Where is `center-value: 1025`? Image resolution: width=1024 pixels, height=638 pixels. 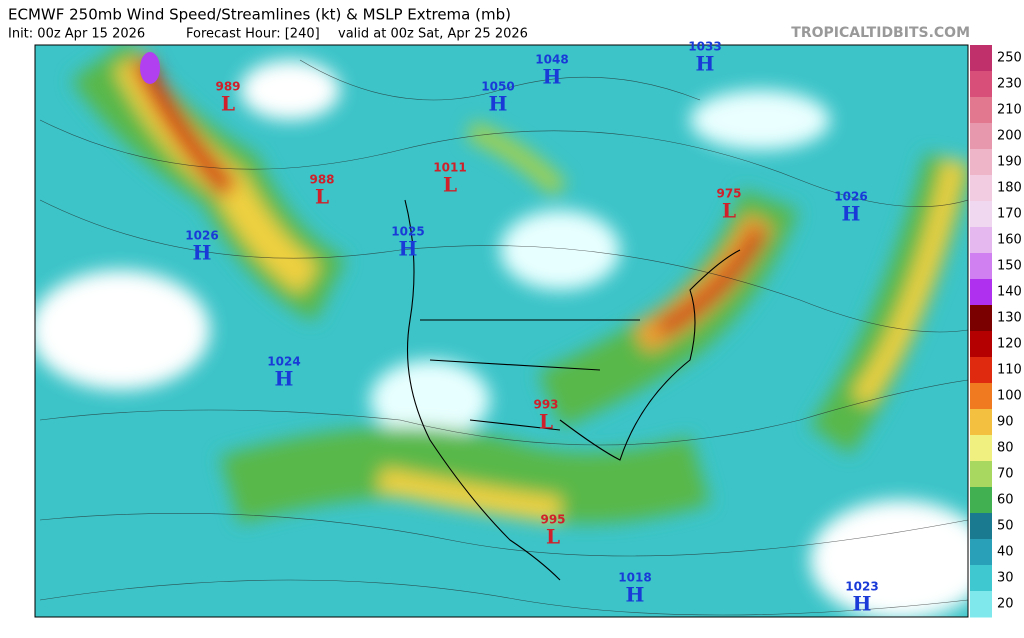 center-value: 1025 is located at coordinates (407, 232).